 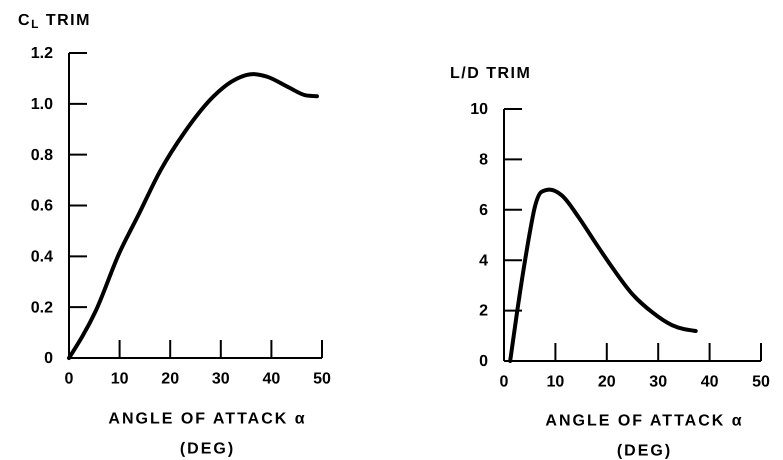 I want to click on y-tick-label: 0.4, so click(x=42, y=257).